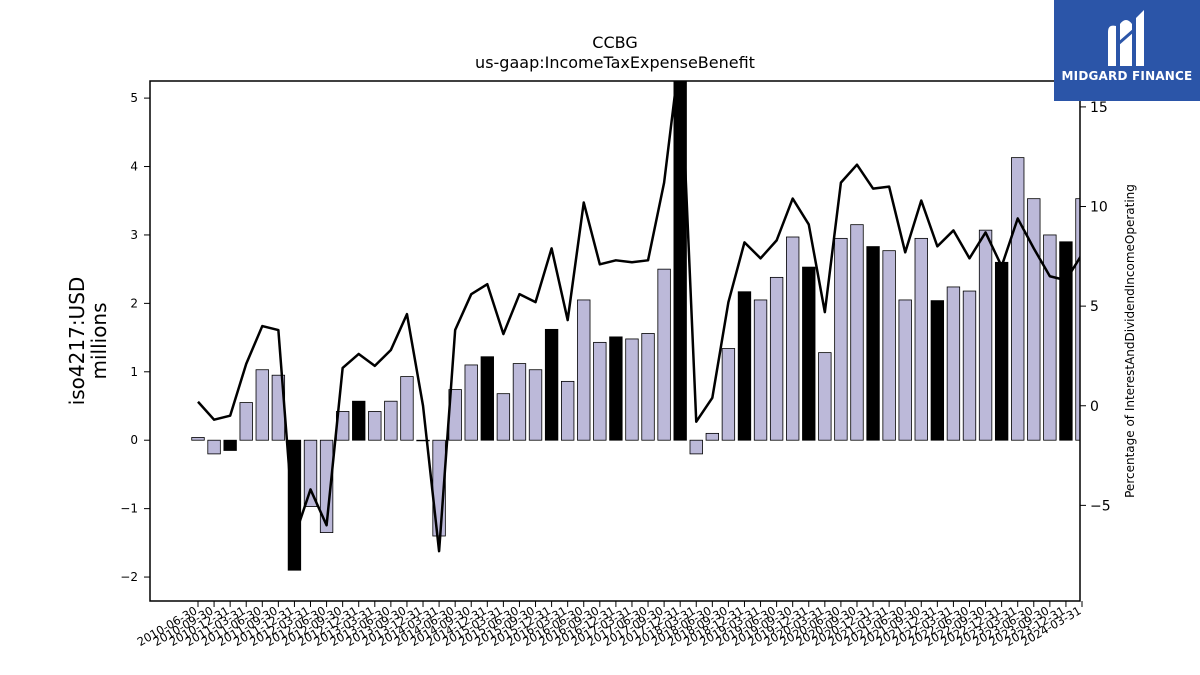 This screenshot has width=1200, height=675. I want to click on y-axis-label: iso4217:USDmillions, so click(88, 341).